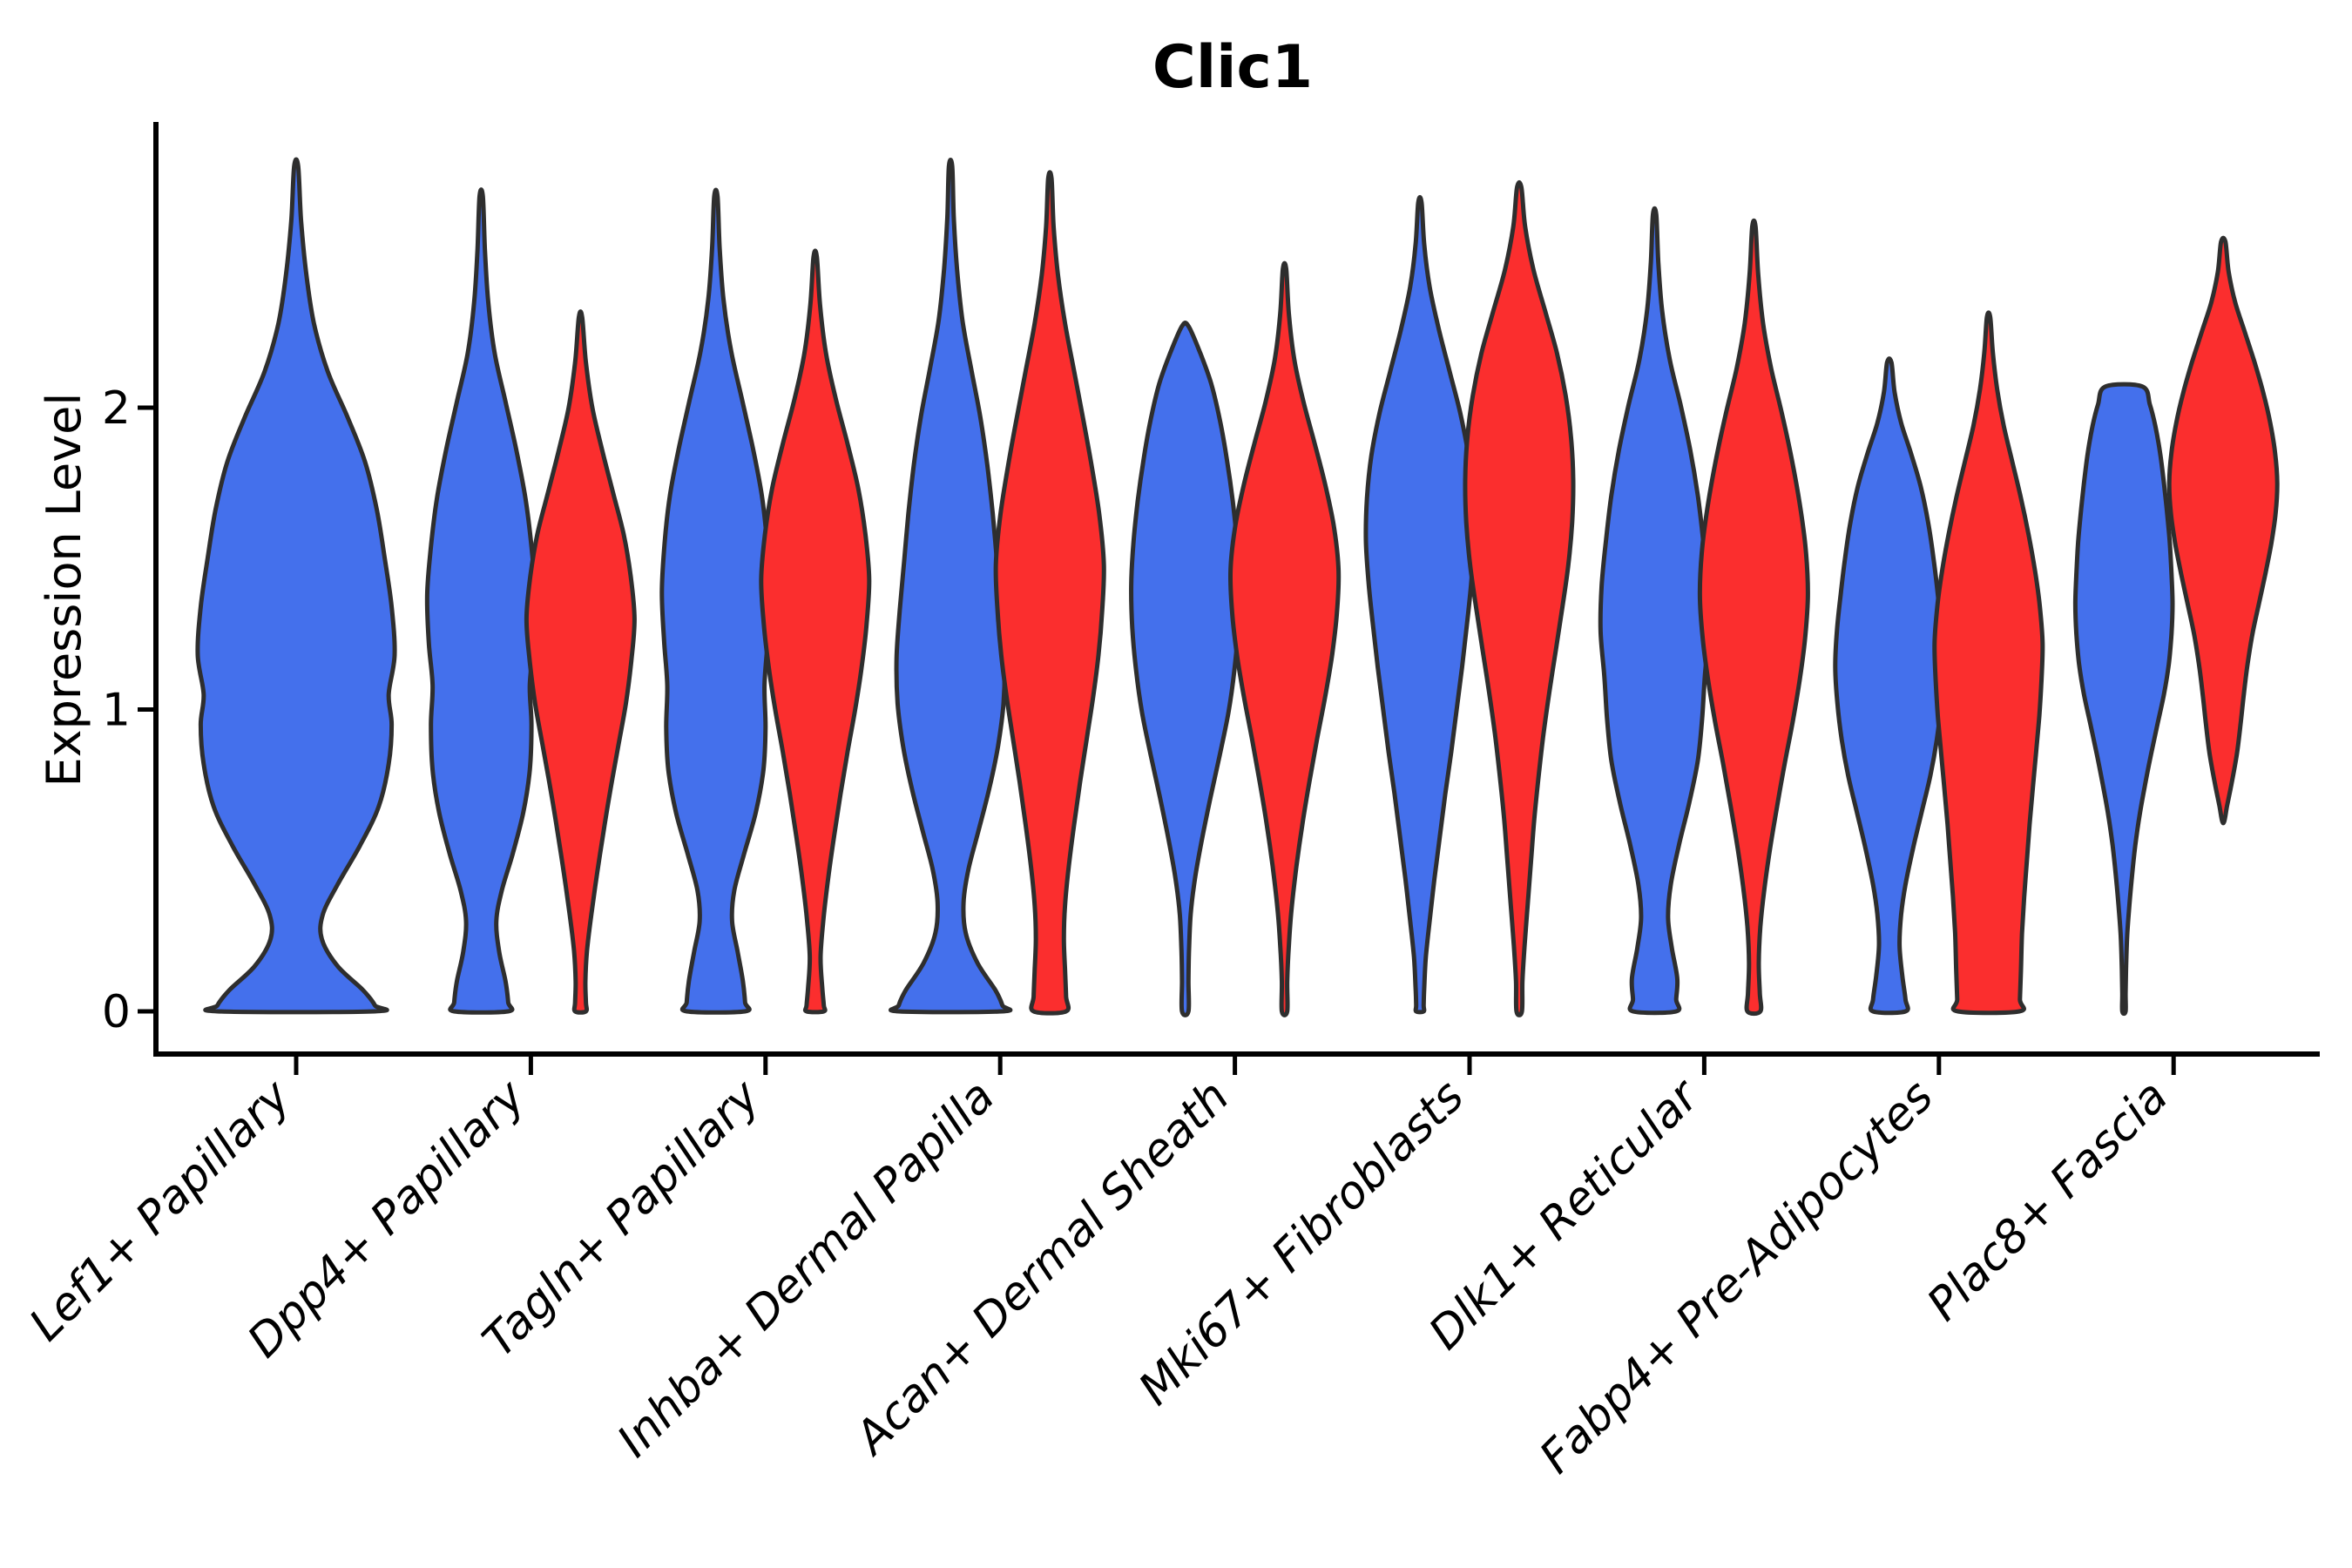 Image resolution: width=2352 pixels, height=1568 pixels. Describe the element at coordinates (296, 586) in the screenshot. I see `violin-group-blue-lef1-papillary` at that location.